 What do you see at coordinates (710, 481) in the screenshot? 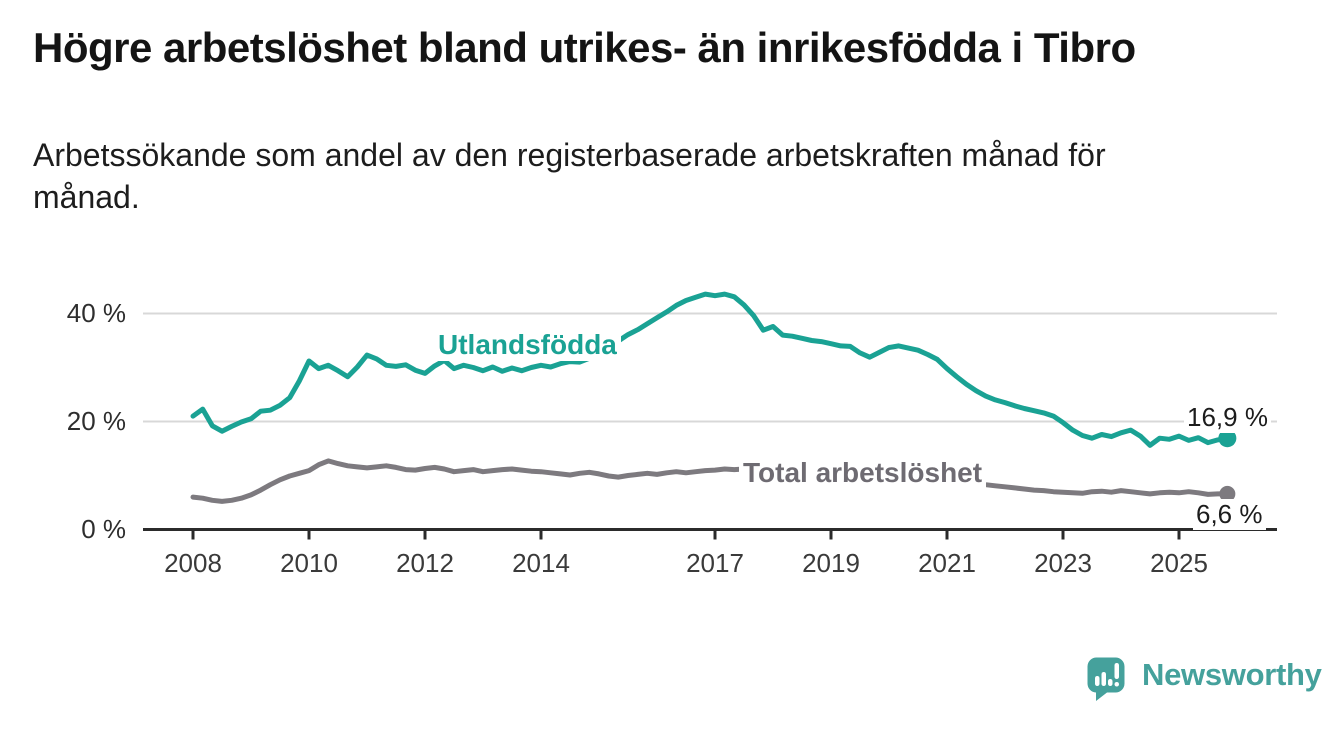
I see `total-line` at bounding box center [710, 481].